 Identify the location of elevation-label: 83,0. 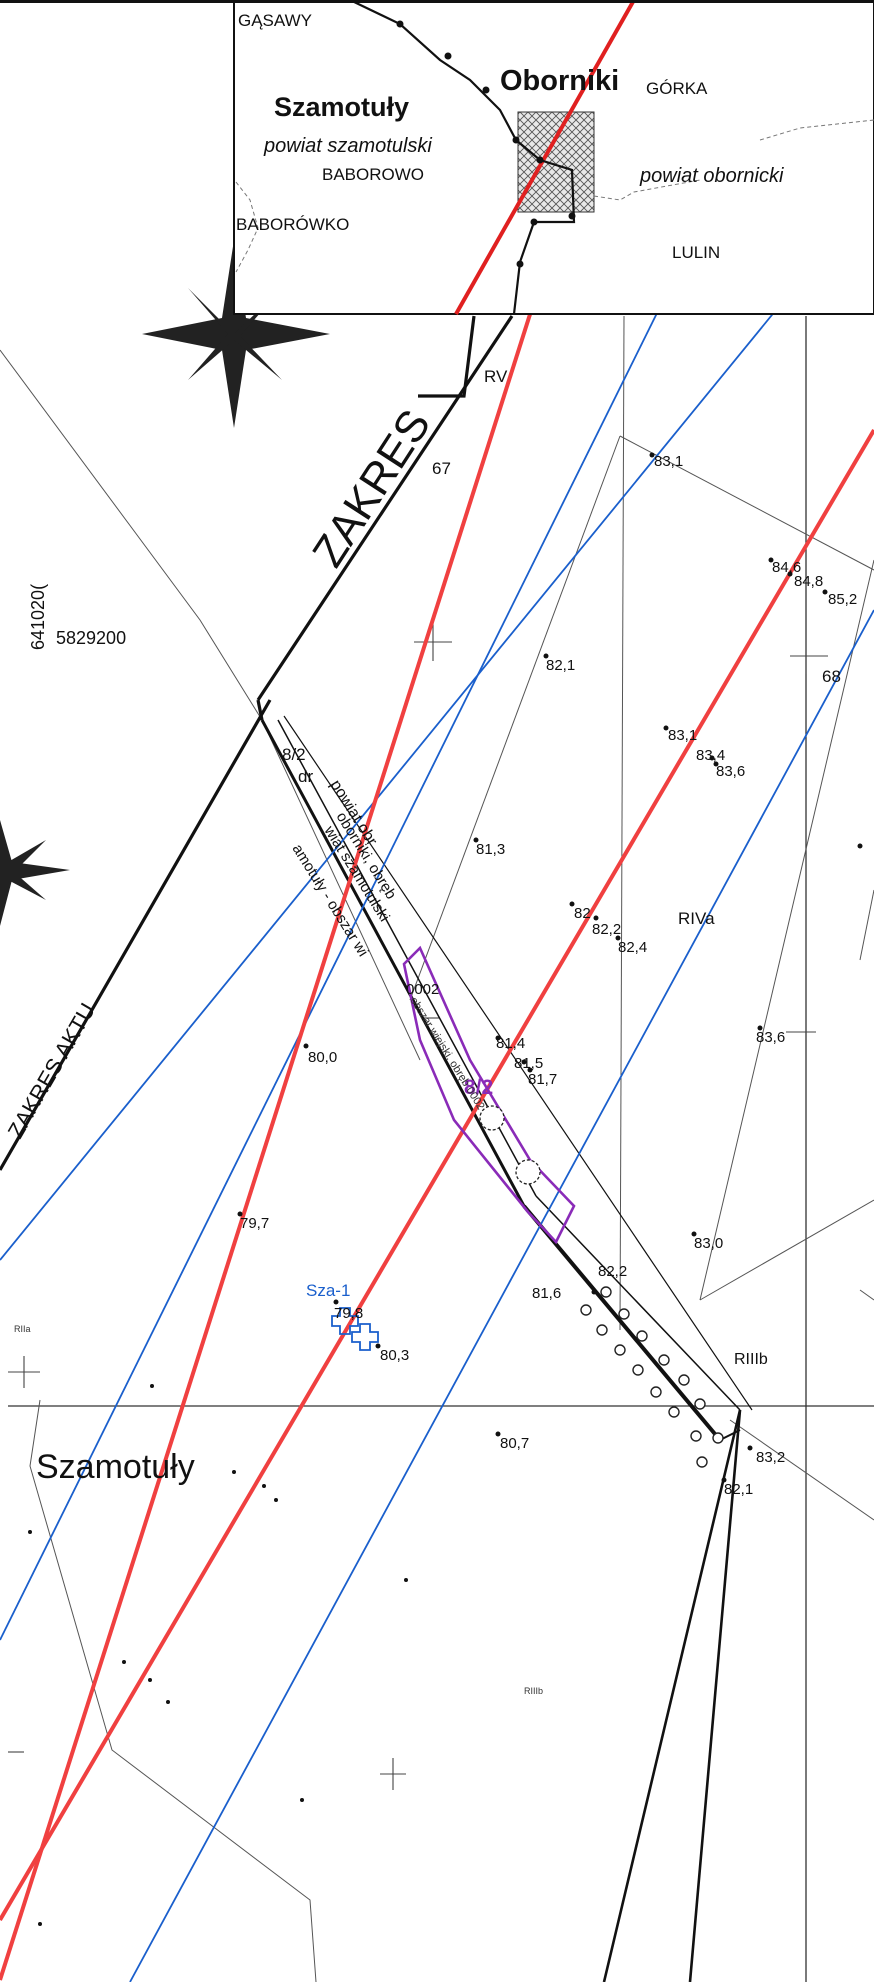
(708, 1243).